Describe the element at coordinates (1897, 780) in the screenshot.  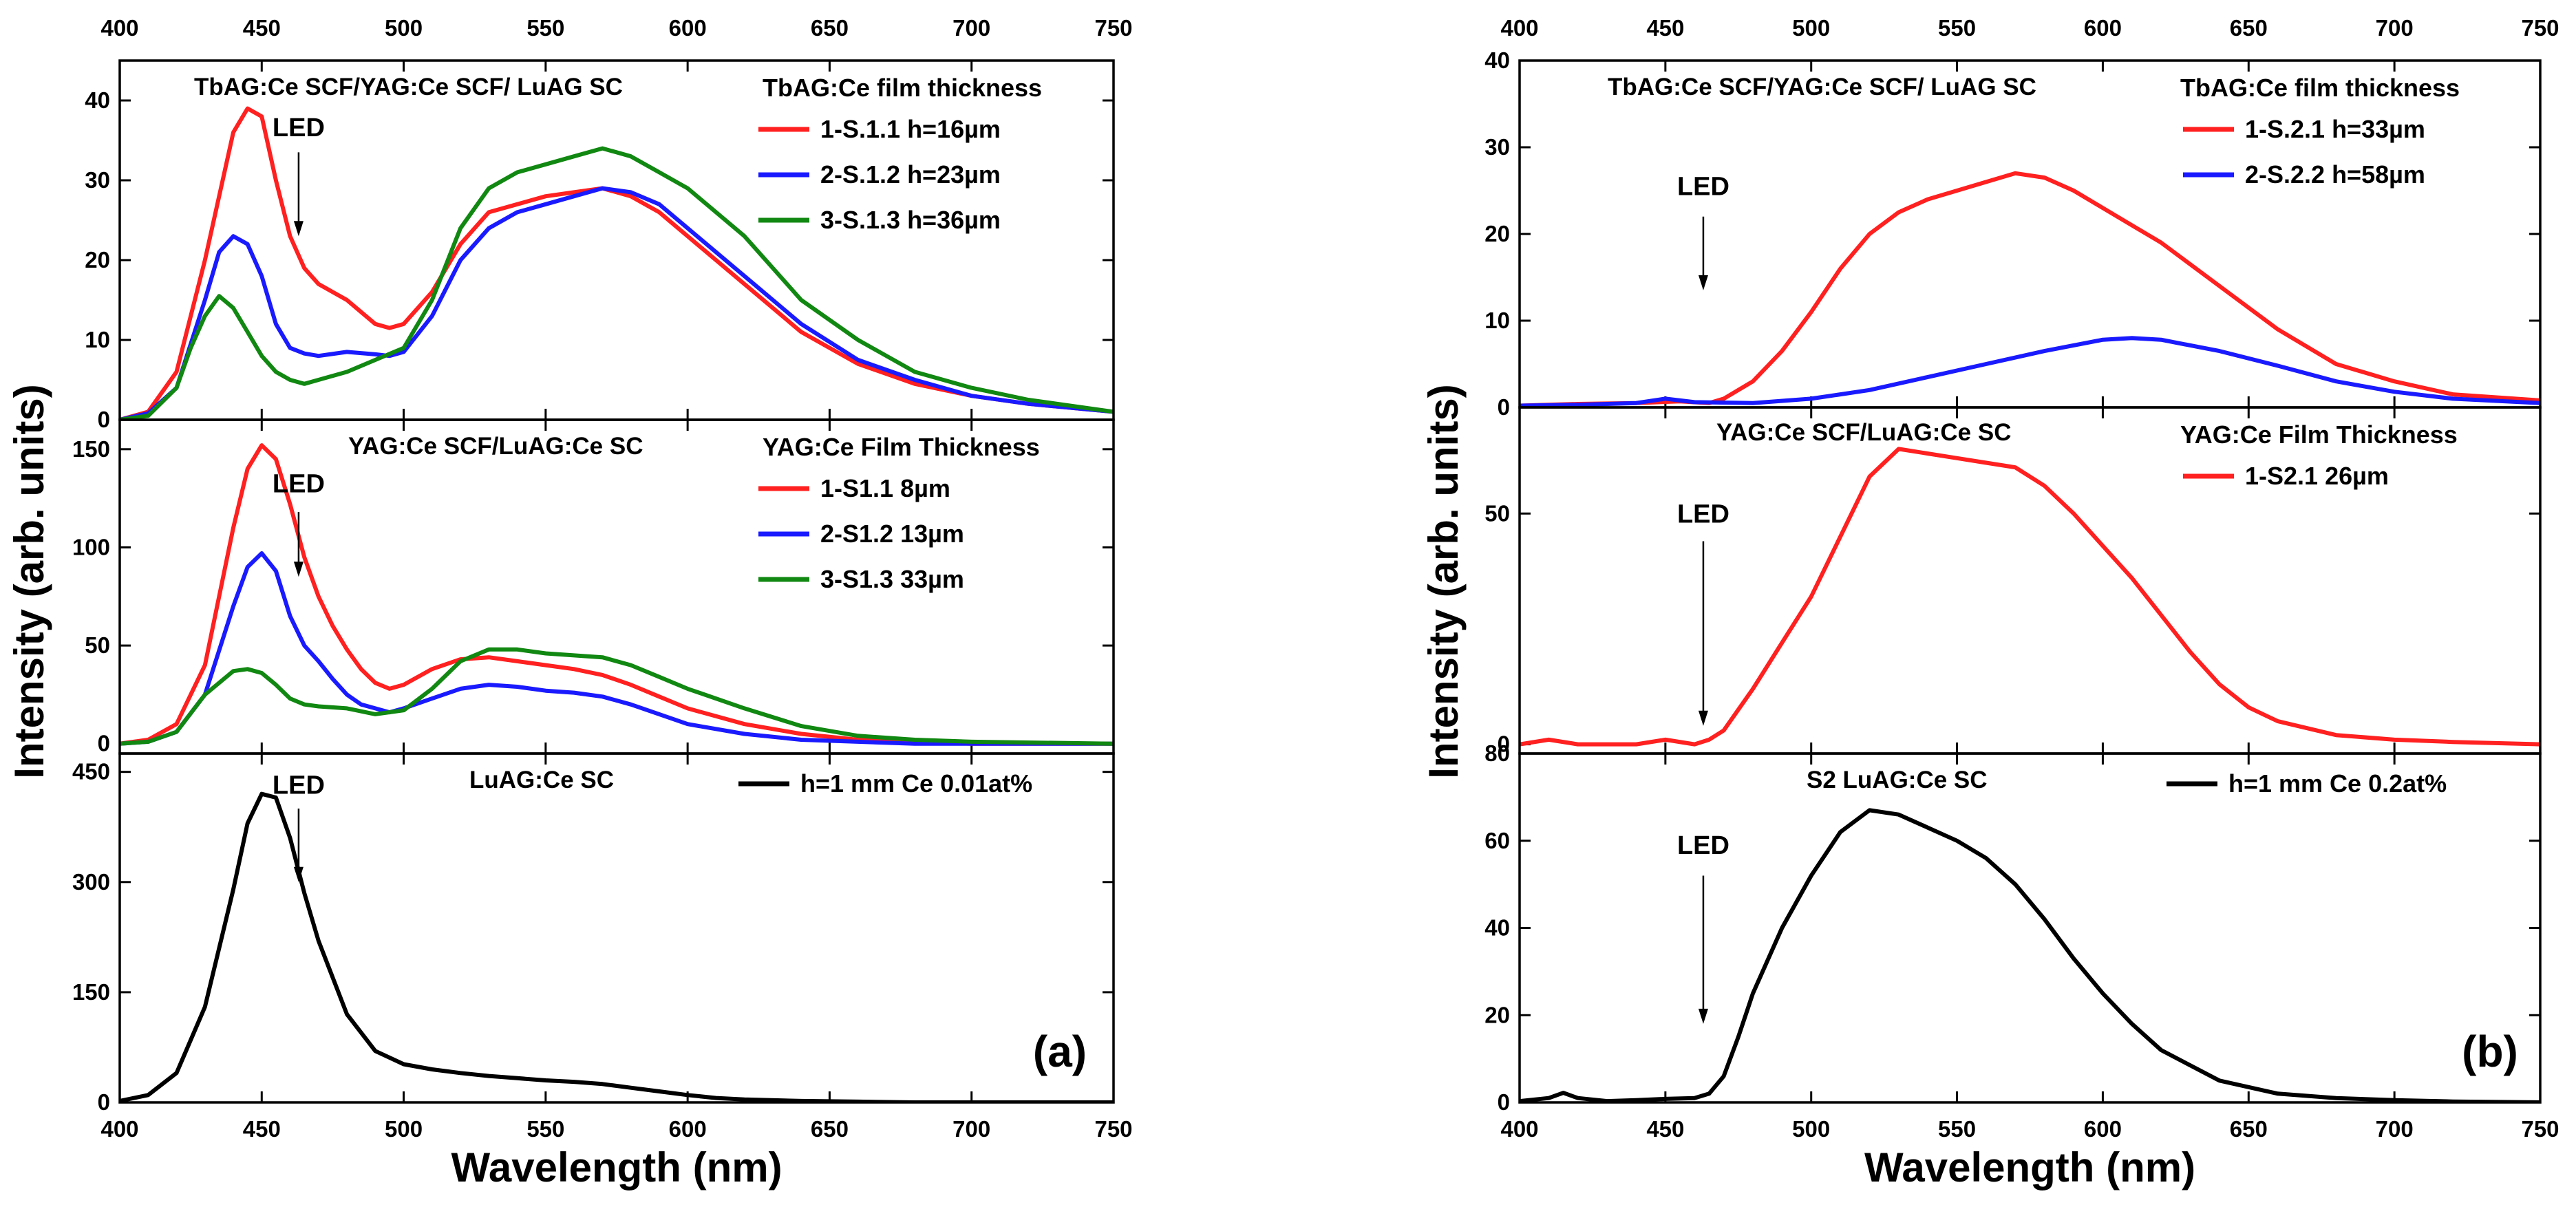
I see `subplot-title: S2 LuAG:Ce SC` at that location.